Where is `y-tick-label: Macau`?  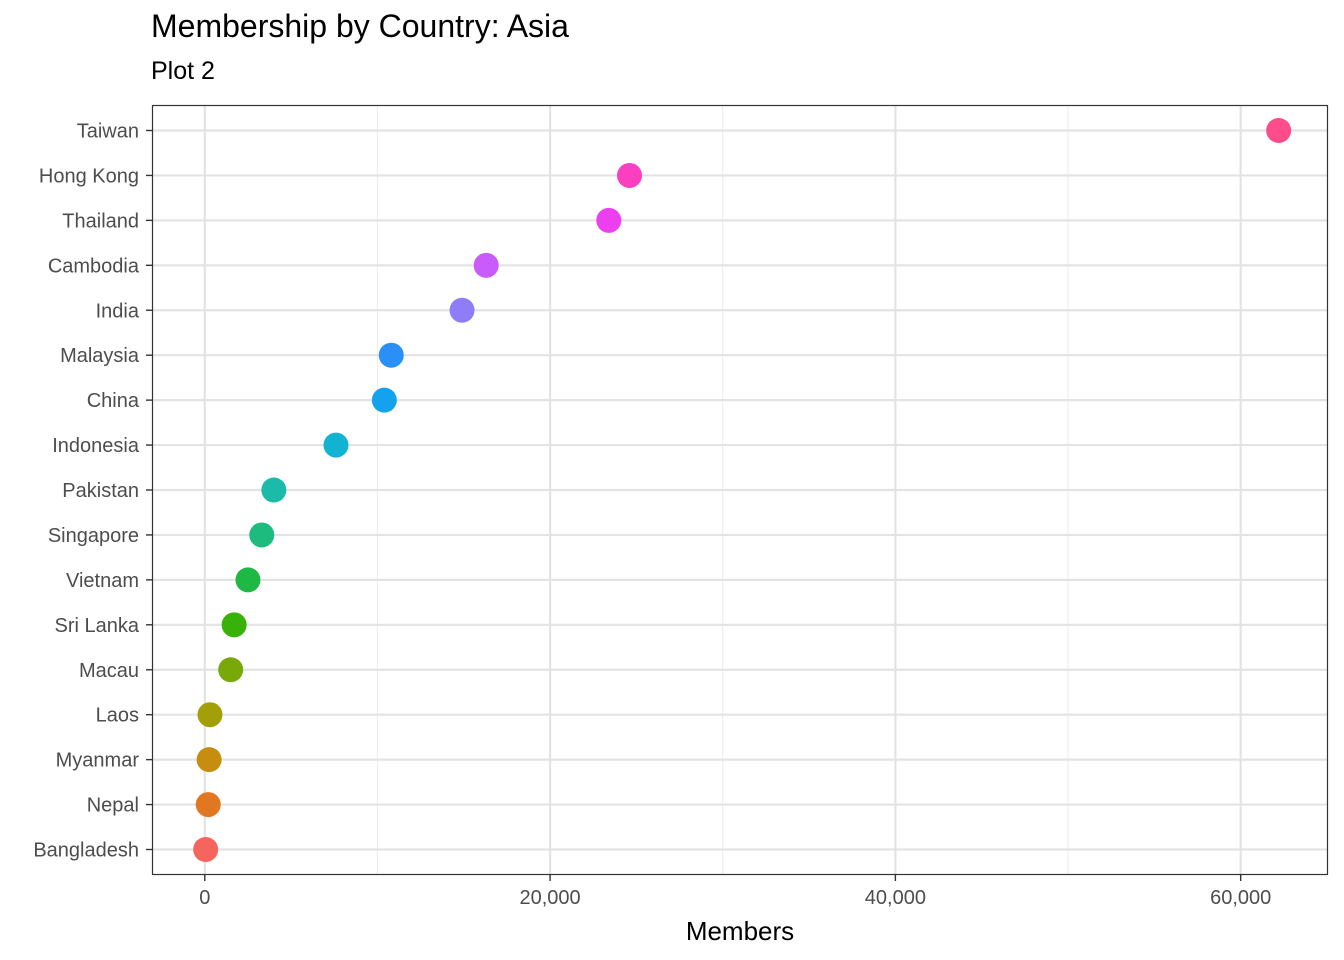
y-tick-label: Macau is located at coordinates (109, 671).